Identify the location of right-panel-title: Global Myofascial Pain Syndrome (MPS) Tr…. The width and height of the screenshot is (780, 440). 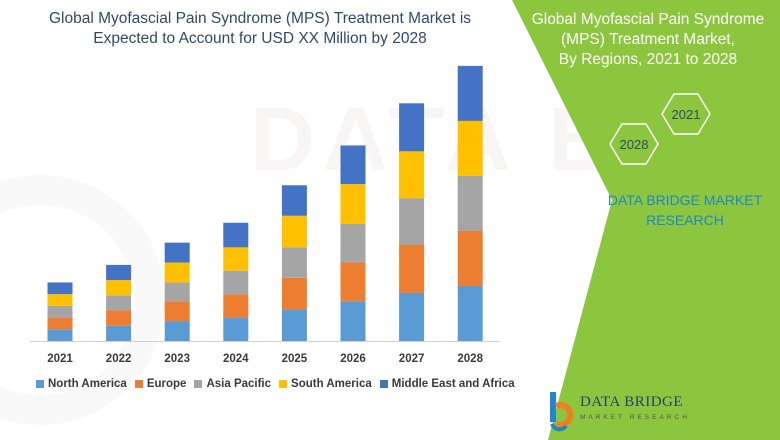
(648, 40).